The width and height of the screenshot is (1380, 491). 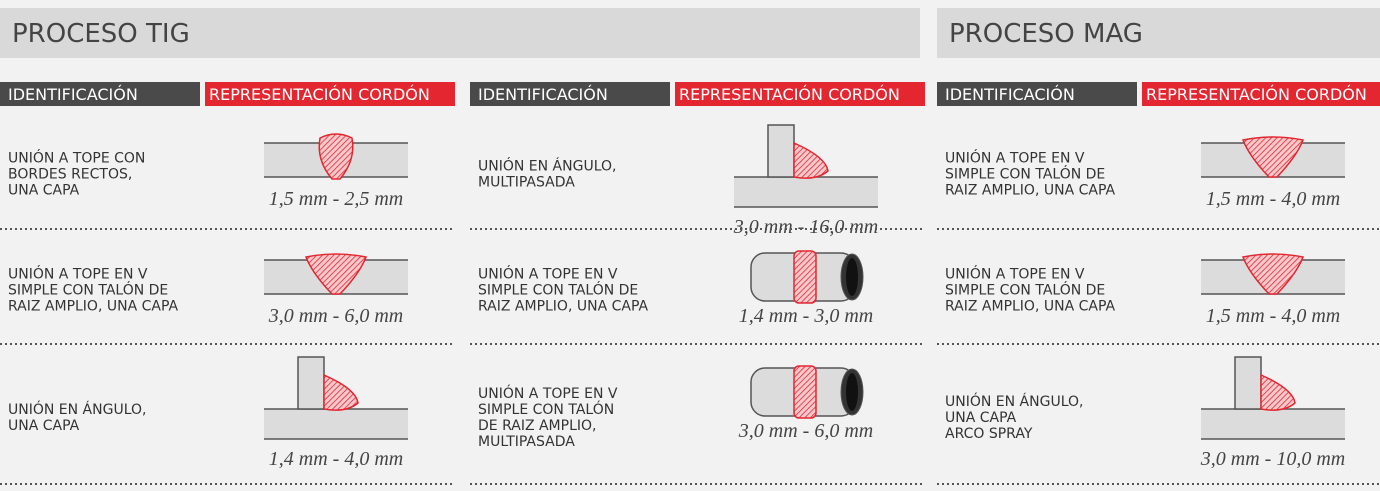 What do you see at coordinates (805, 227) in the screenshot?
I see `dimension: 3,0 mm - 16,0 mm` at bounding box center [805, 227].